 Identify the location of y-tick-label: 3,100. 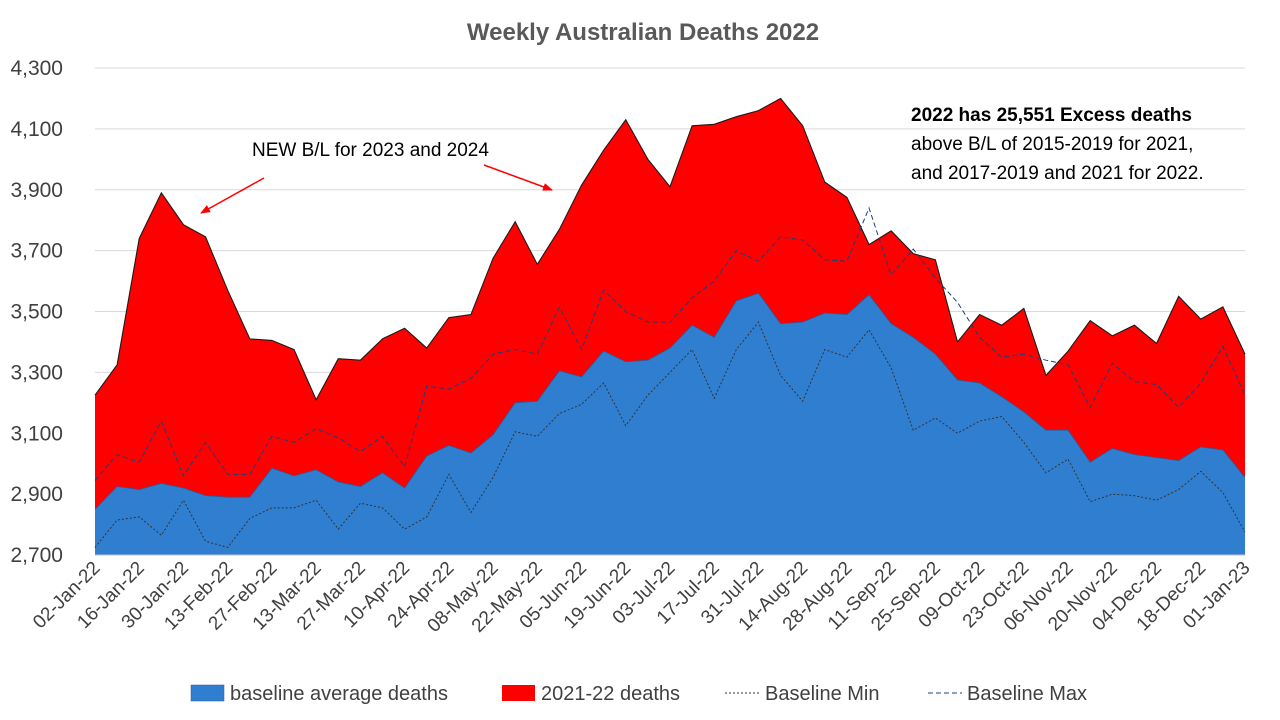
(36, 433).